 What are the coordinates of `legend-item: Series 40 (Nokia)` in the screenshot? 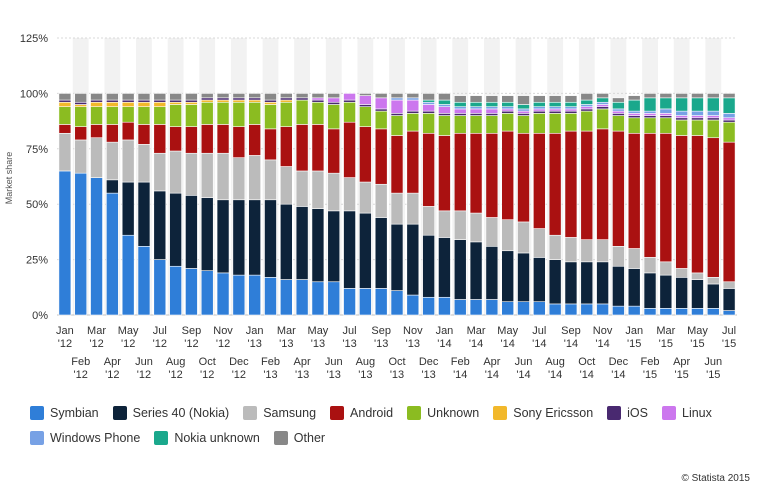 It's located at (170, 412).